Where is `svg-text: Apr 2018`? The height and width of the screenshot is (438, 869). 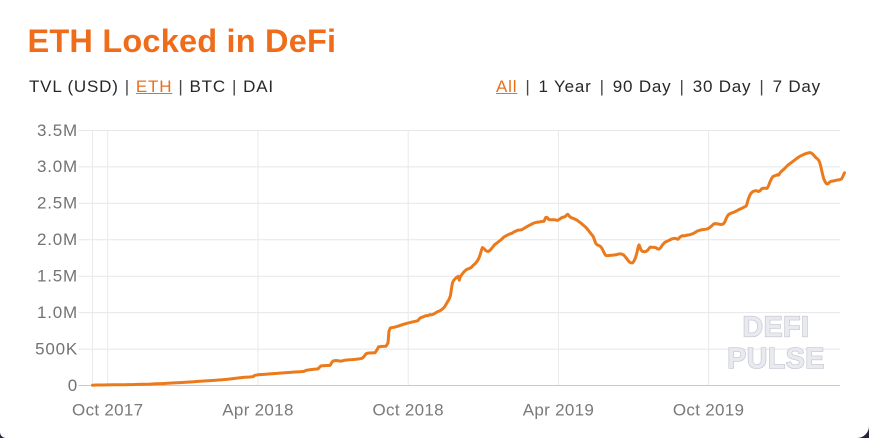 svg-text: Apr 2018 is located at coordinates (257, 410).